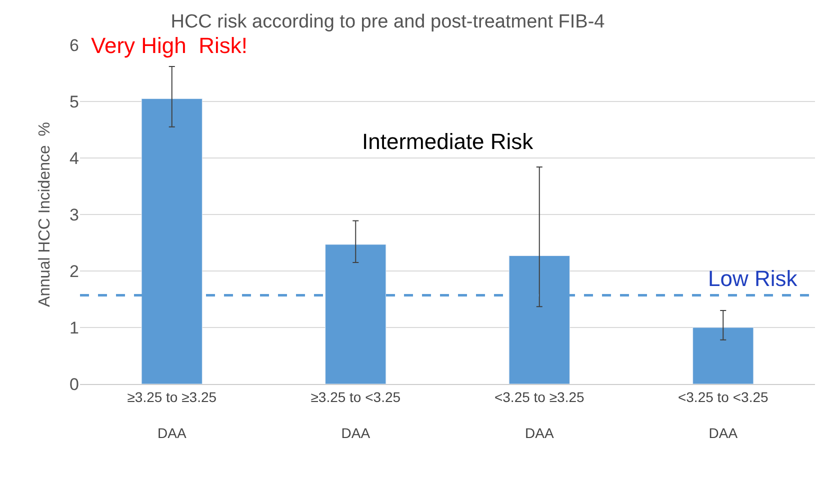 The image size is (825, 479). Describe the element at coordinates (74, 102) in the screenshot. I see `y-tick-label: 5` at that location.